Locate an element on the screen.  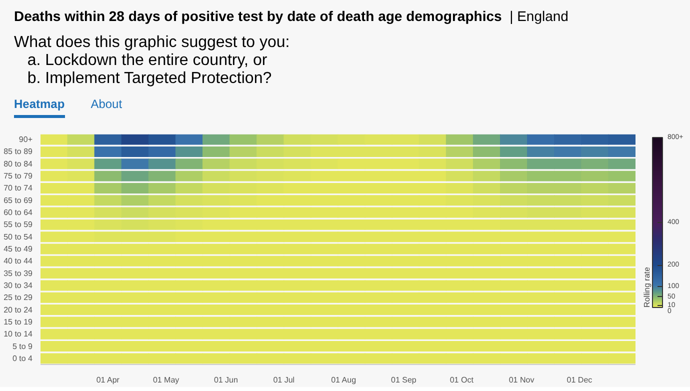
x-tick-label: 01 Jun is located at coordinates (226, 380).